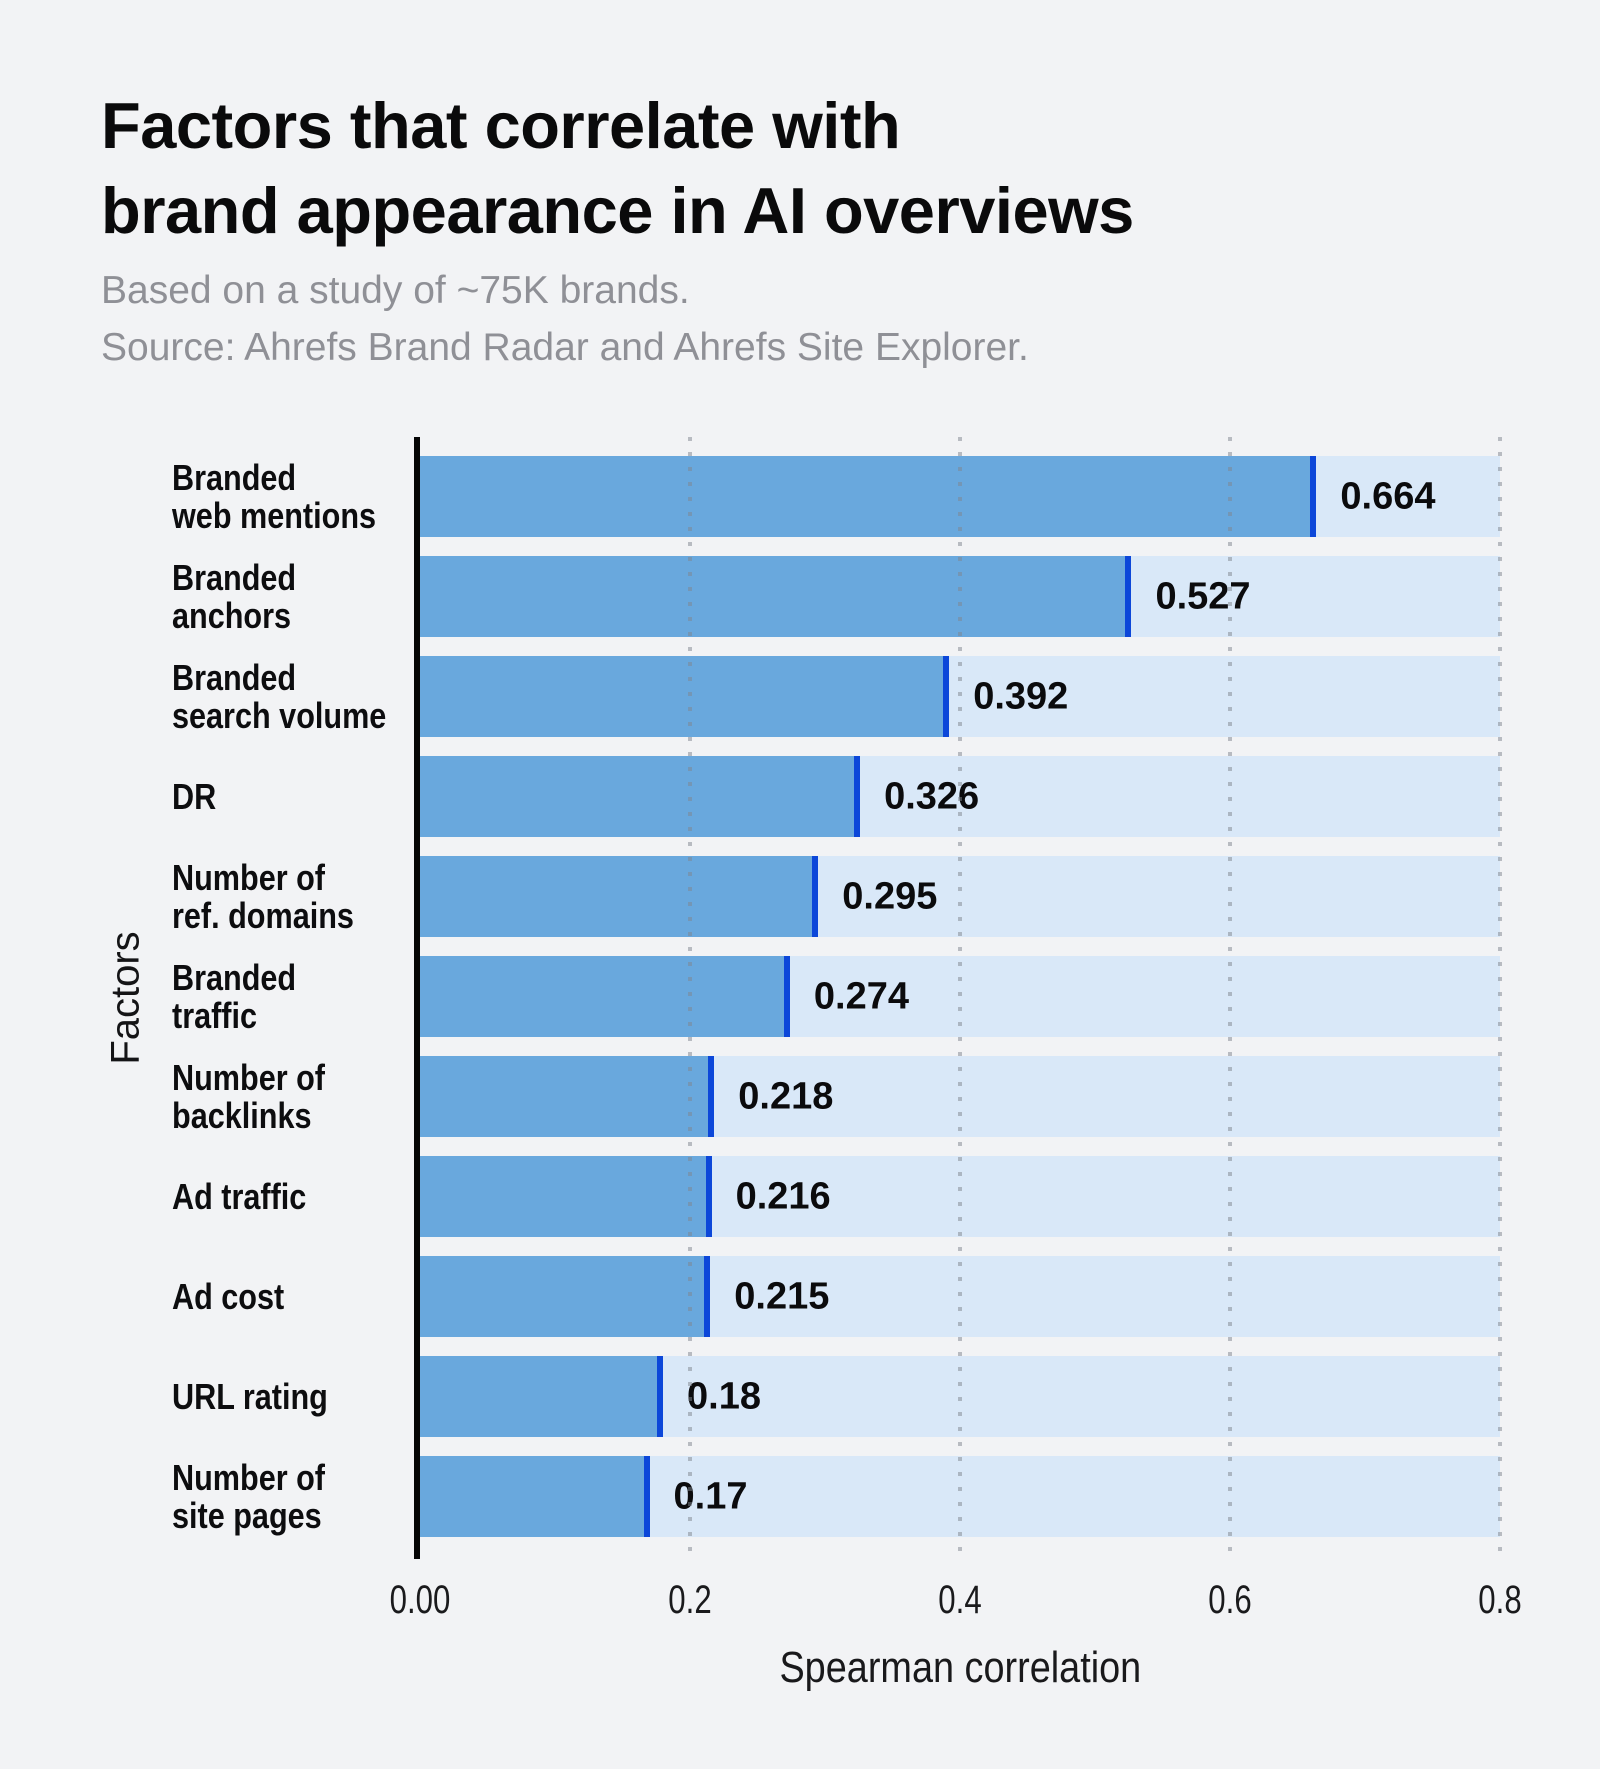 The image size is (1600, 1769). I want to click on bar-row: Number of backlinks 0.218, so click(836, 1096).